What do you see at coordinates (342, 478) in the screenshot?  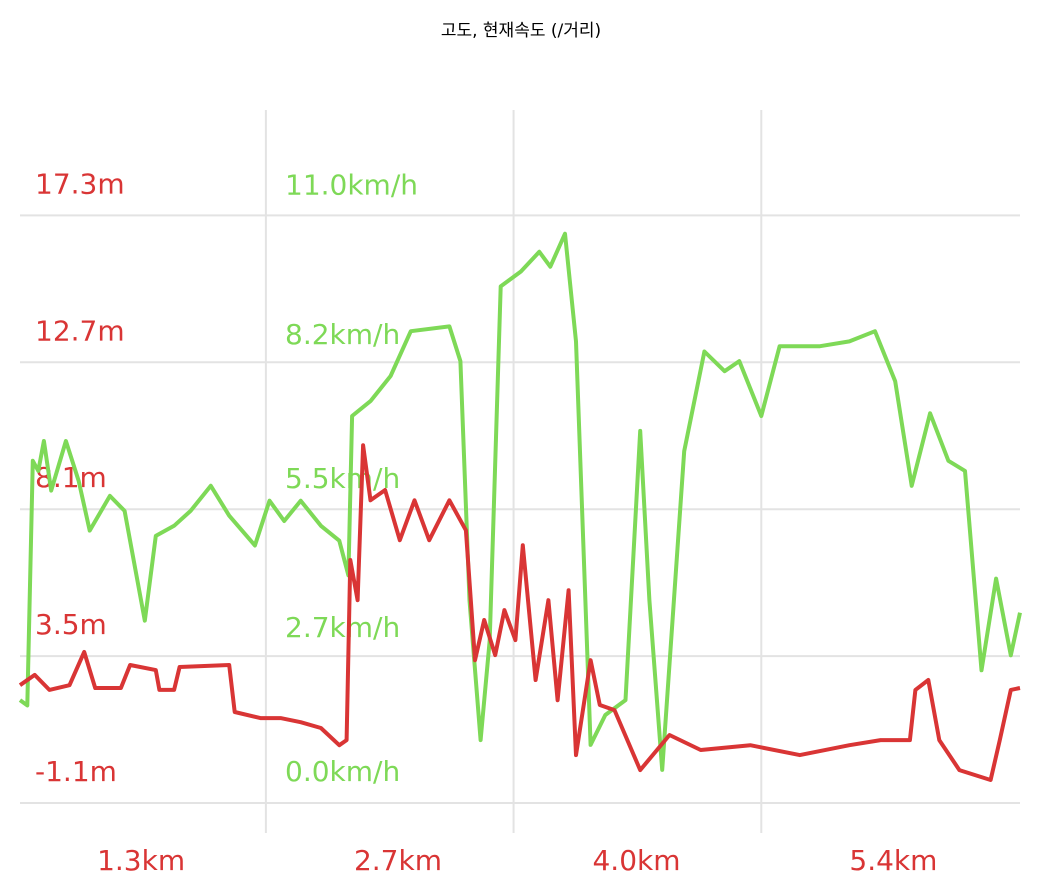 I see `y2-tick-label: 5.5km/h` at bounding box center [342, 478].